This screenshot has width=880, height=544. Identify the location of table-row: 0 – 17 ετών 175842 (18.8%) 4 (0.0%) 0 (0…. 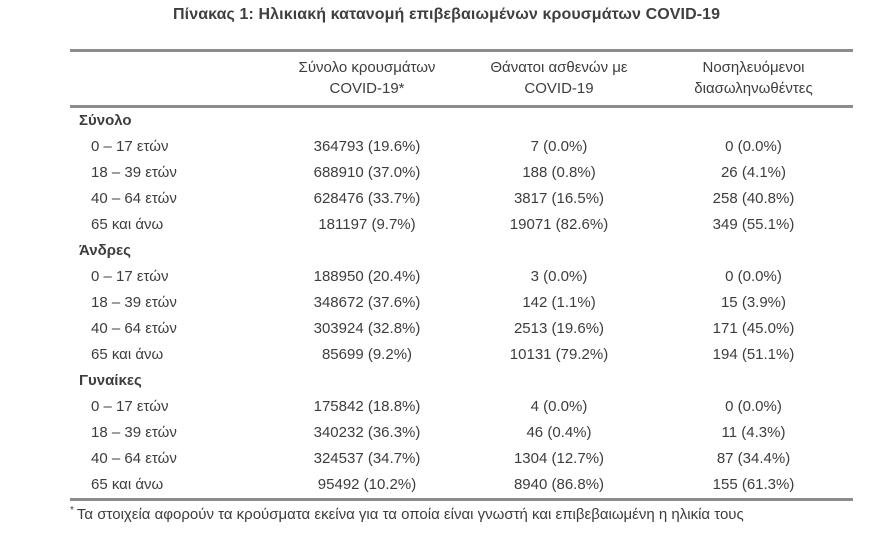
(461, 407).